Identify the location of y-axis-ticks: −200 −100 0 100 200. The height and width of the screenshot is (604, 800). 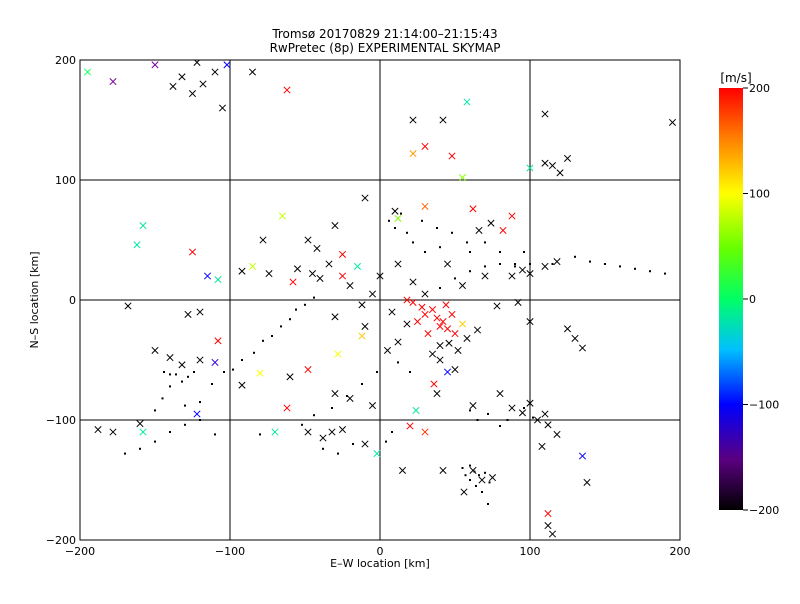
(61, 300).